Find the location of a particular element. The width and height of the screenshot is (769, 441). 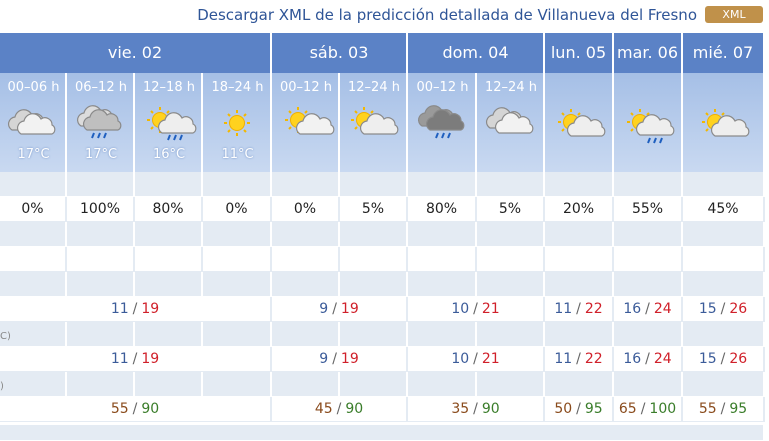

humidity-min: 50 is located at coordinates (563, 409).